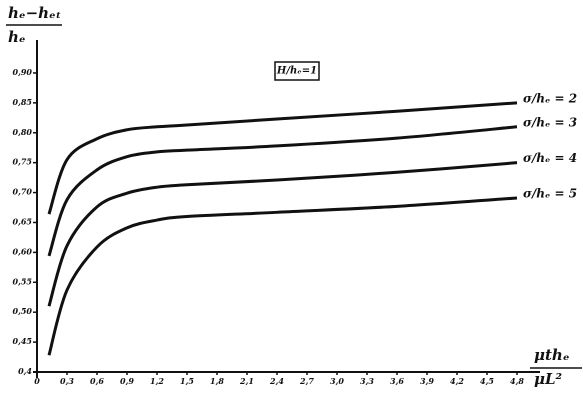  What do you see at coordinates (306, 381) in the screenshot?
I see `x-tick-label: 2,7` at bounding box center [306, 381].